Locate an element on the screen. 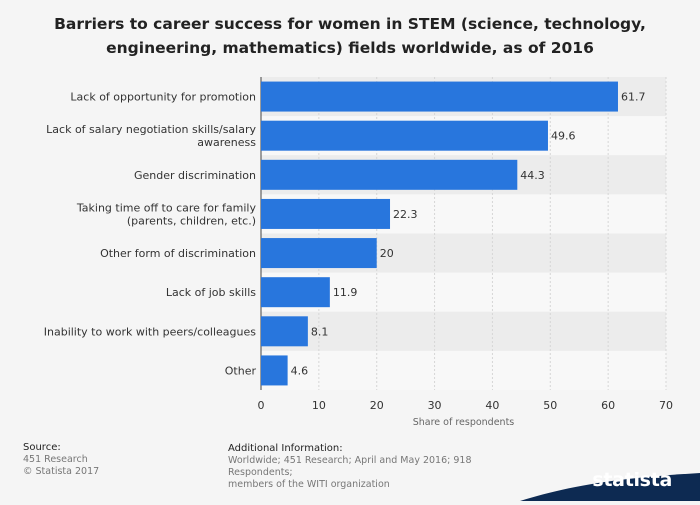 The image size is (700, 505). category-label: Inability to work with peers/colleagues is located at coordinates (150, 331).